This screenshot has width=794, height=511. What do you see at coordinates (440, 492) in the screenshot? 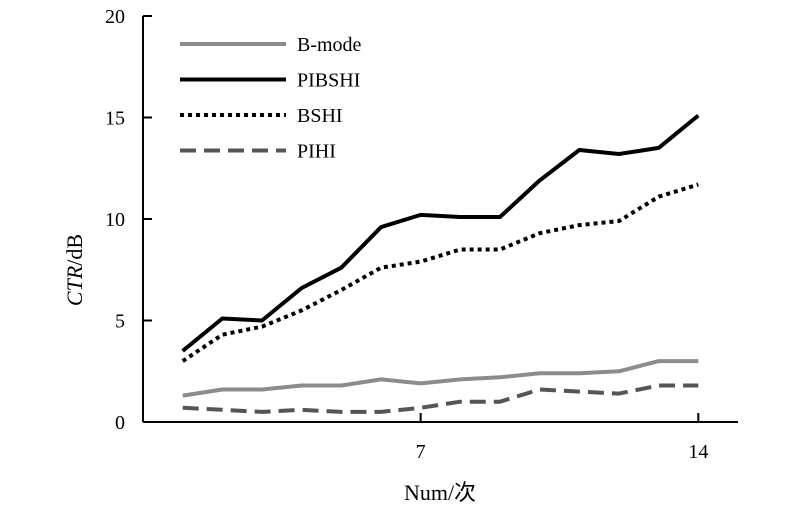
I see `x-axis-label: Num/次` at bounding box center [440, 492].